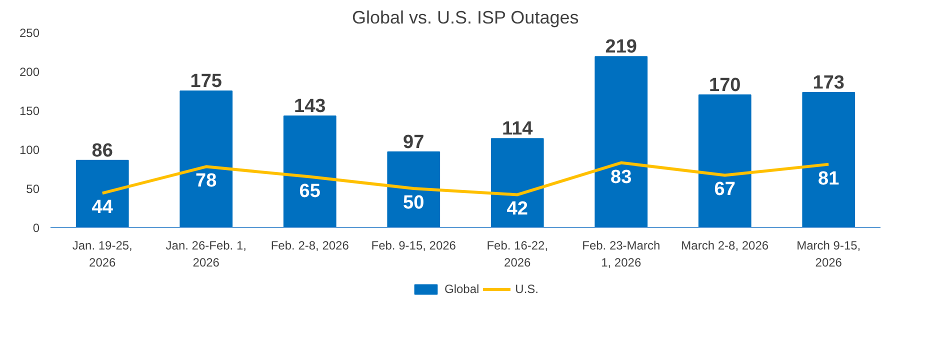 This screenshot has height=340, width=936. I want to click on data-label: 67, so click(725, 189).